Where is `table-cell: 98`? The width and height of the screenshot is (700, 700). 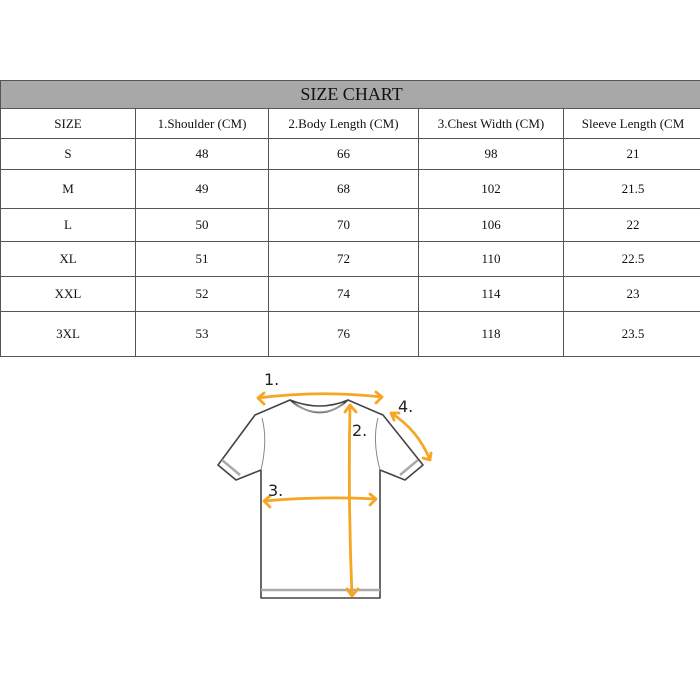 table-cell: 98 is located at coordinates (491, 154).